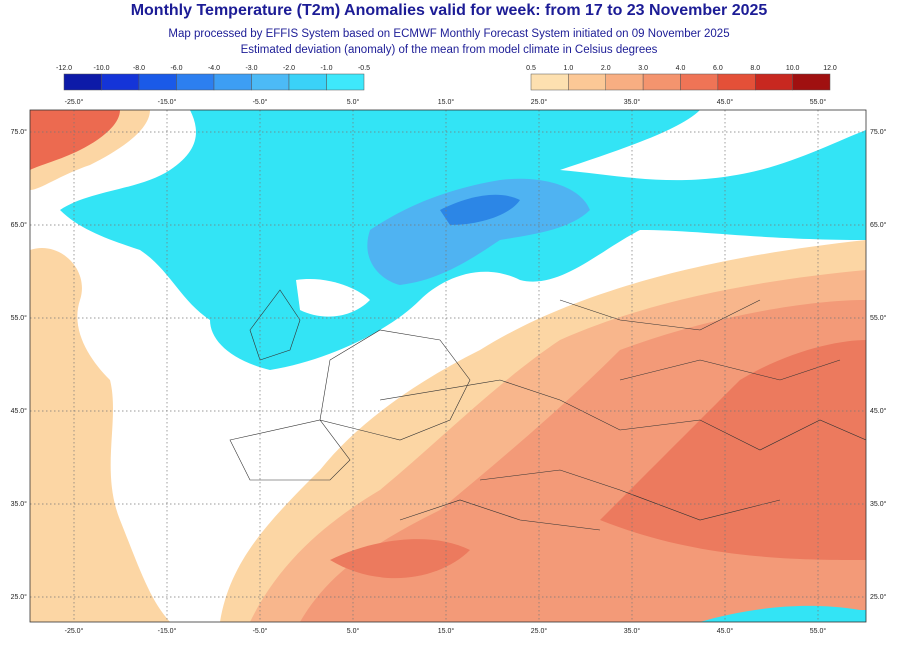 The width and height of the screenshot is (899, 645). I want to click on legend-label: -1.0, so click(326, 68).